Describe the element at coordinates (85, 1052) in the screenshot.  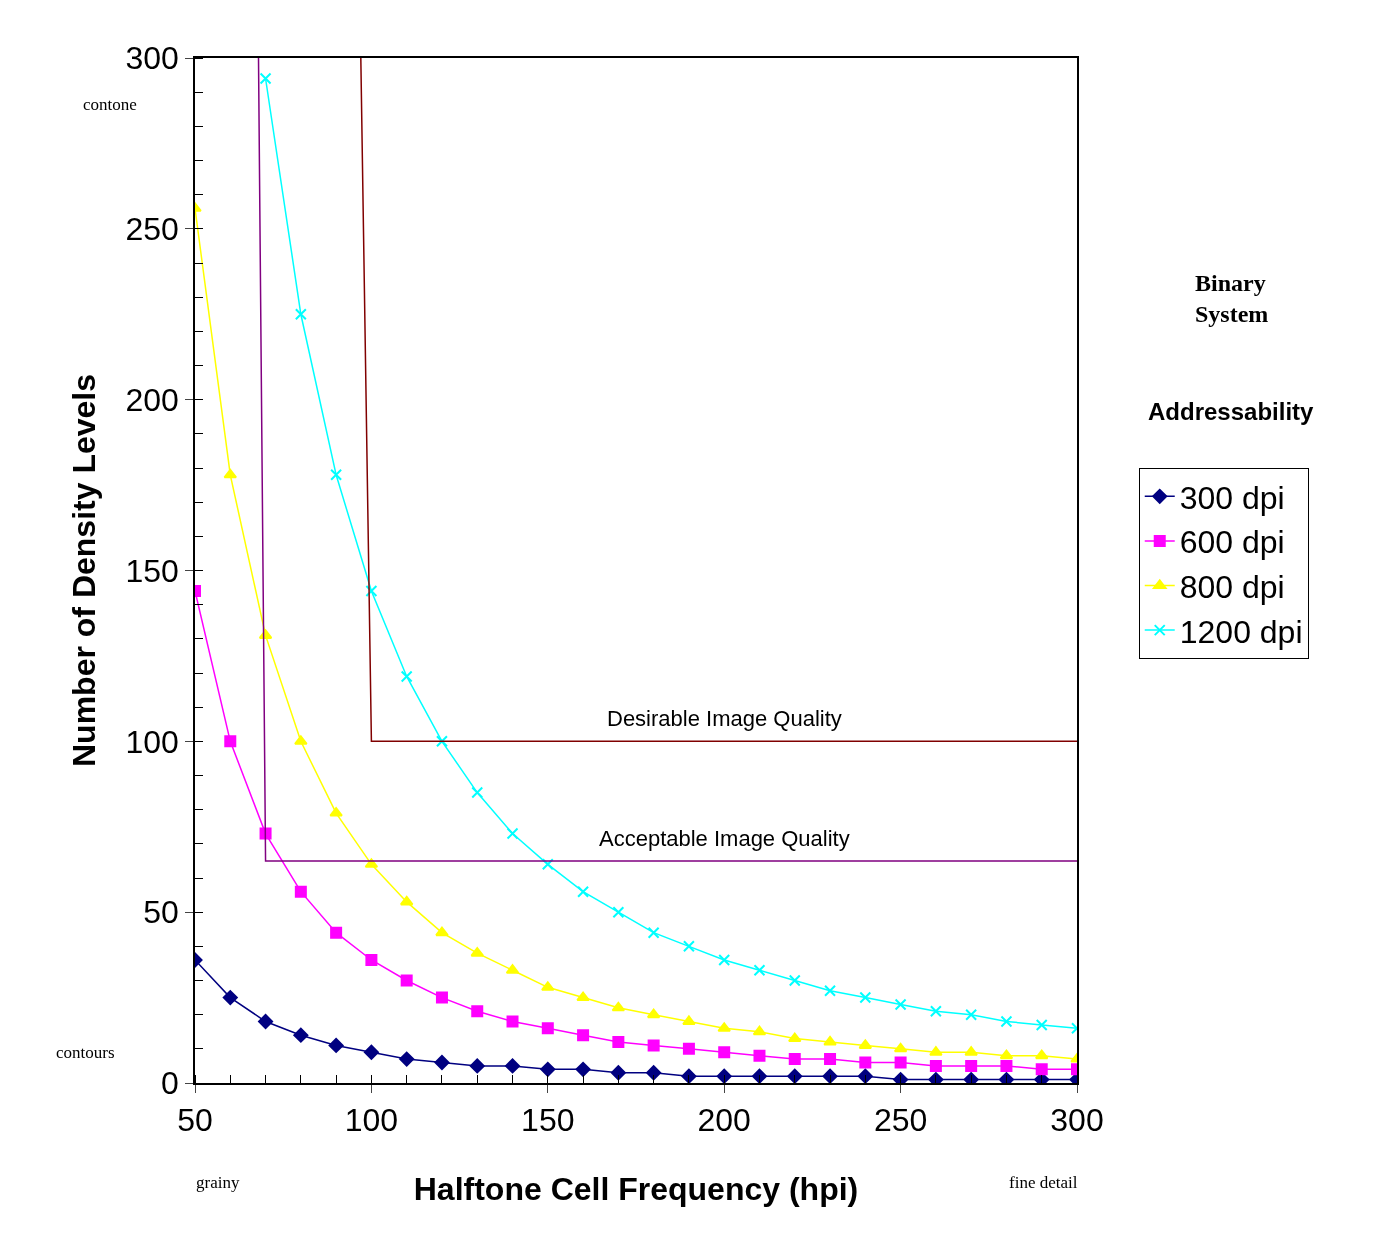
I see `text: contours` at that location.